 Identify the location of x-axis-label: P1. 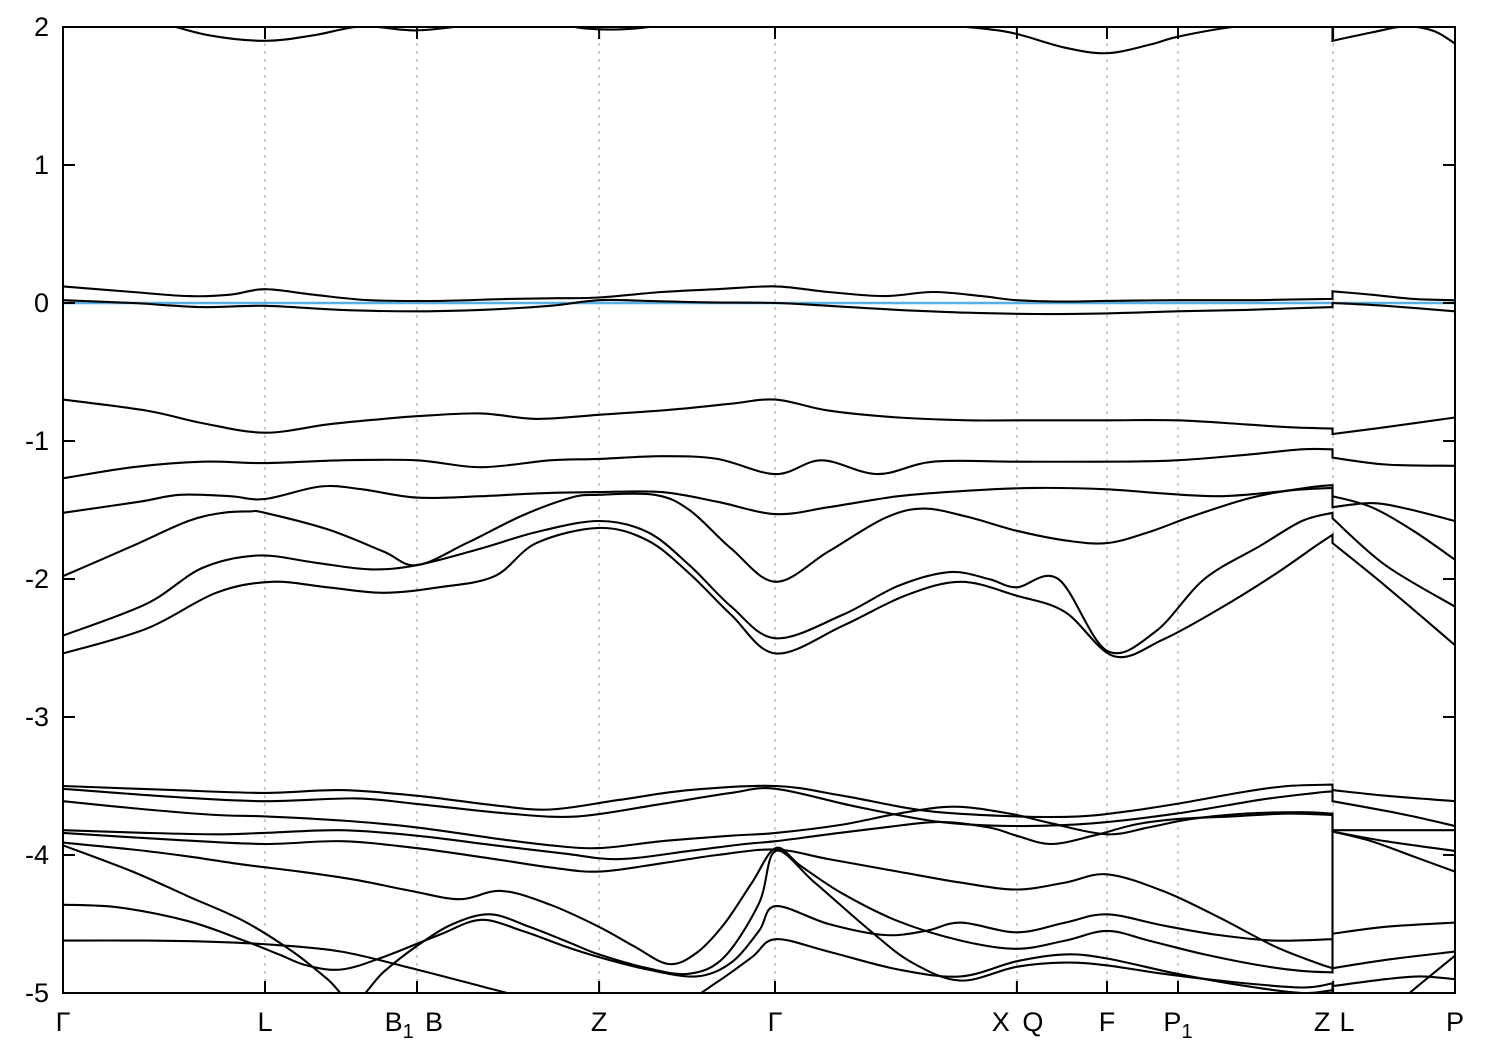
(1177, 1025).